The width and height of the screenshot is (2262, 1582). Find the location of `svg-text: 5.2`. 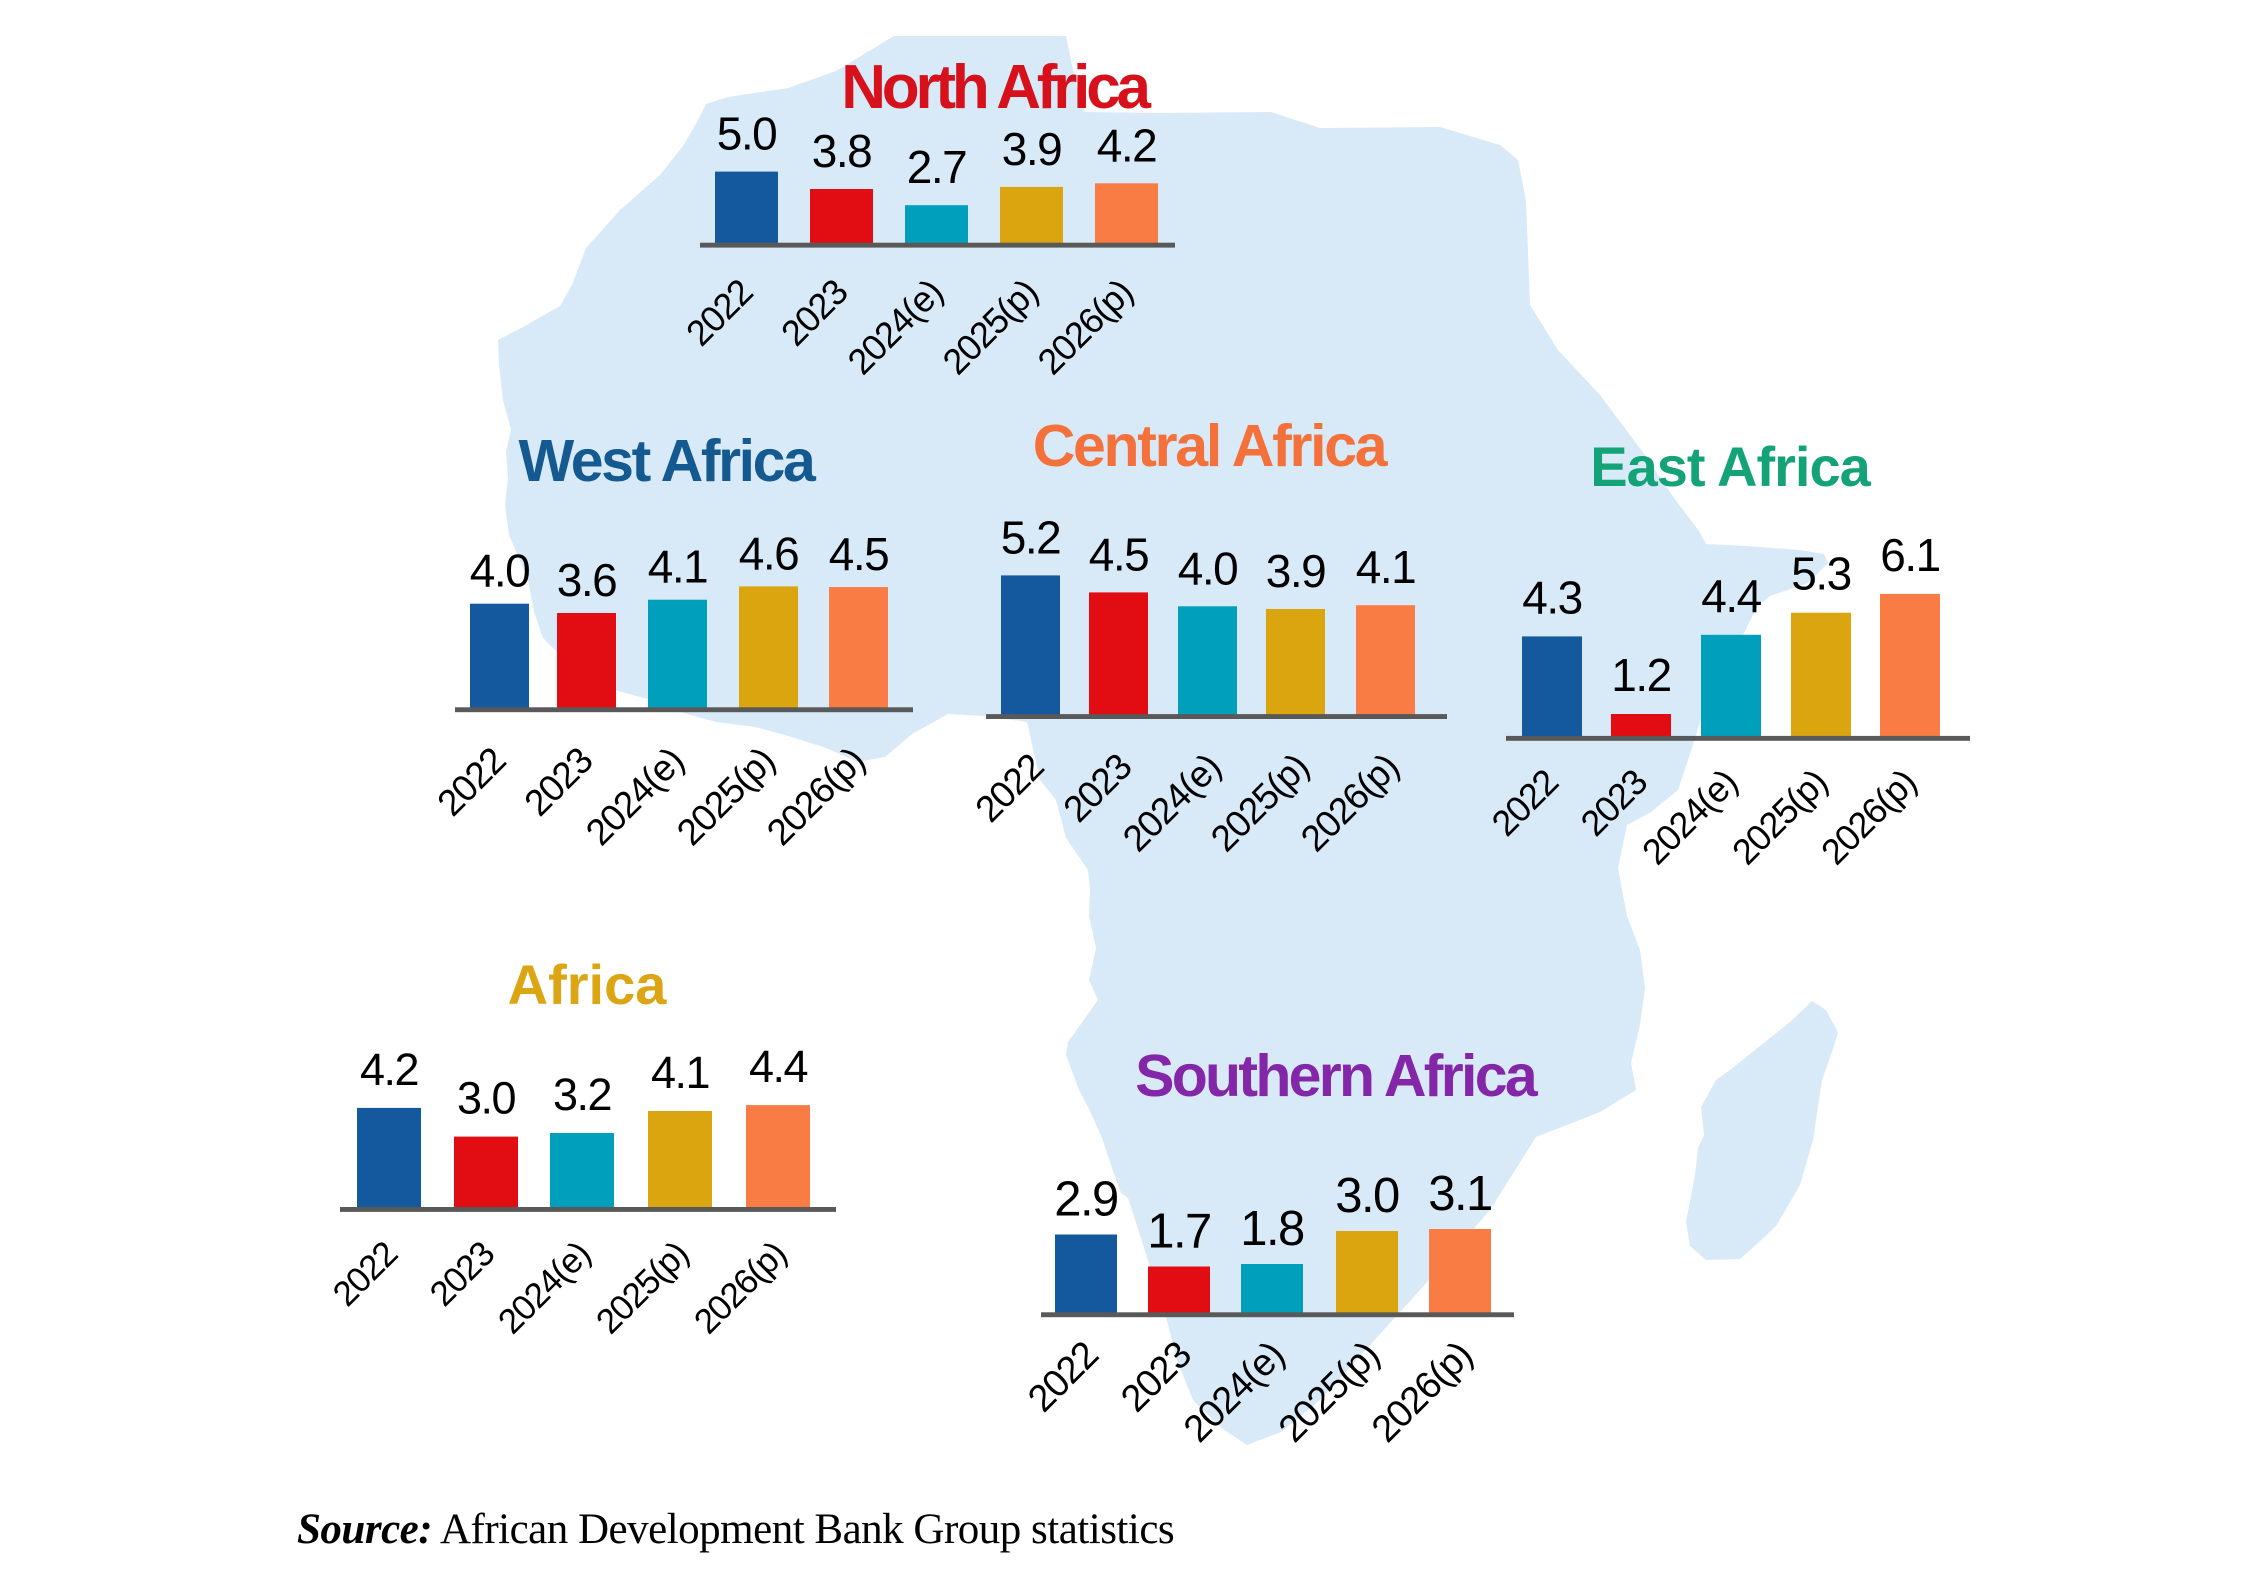

svg-text: 5.2 is located at coordinates (1030, 537).